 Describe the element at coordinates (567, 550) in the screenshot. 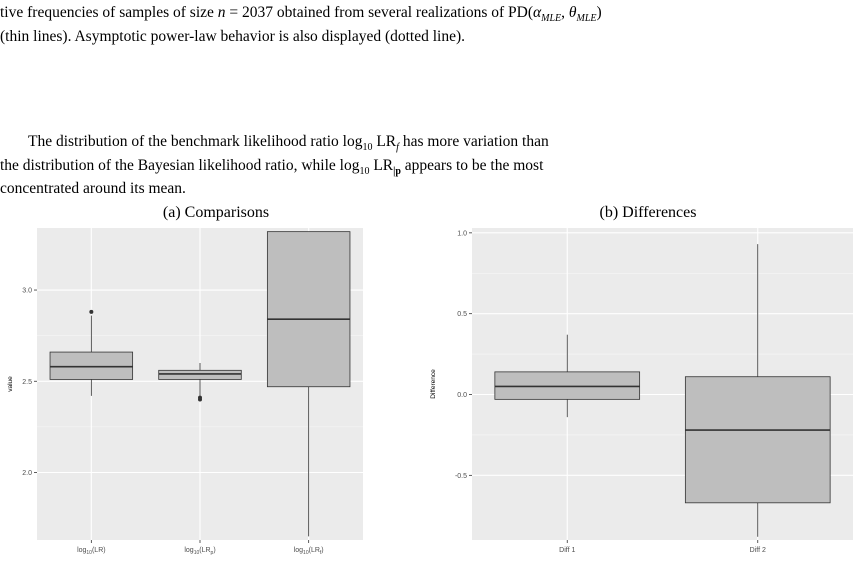

I see `x-tick-label: Diff 1` at that location.